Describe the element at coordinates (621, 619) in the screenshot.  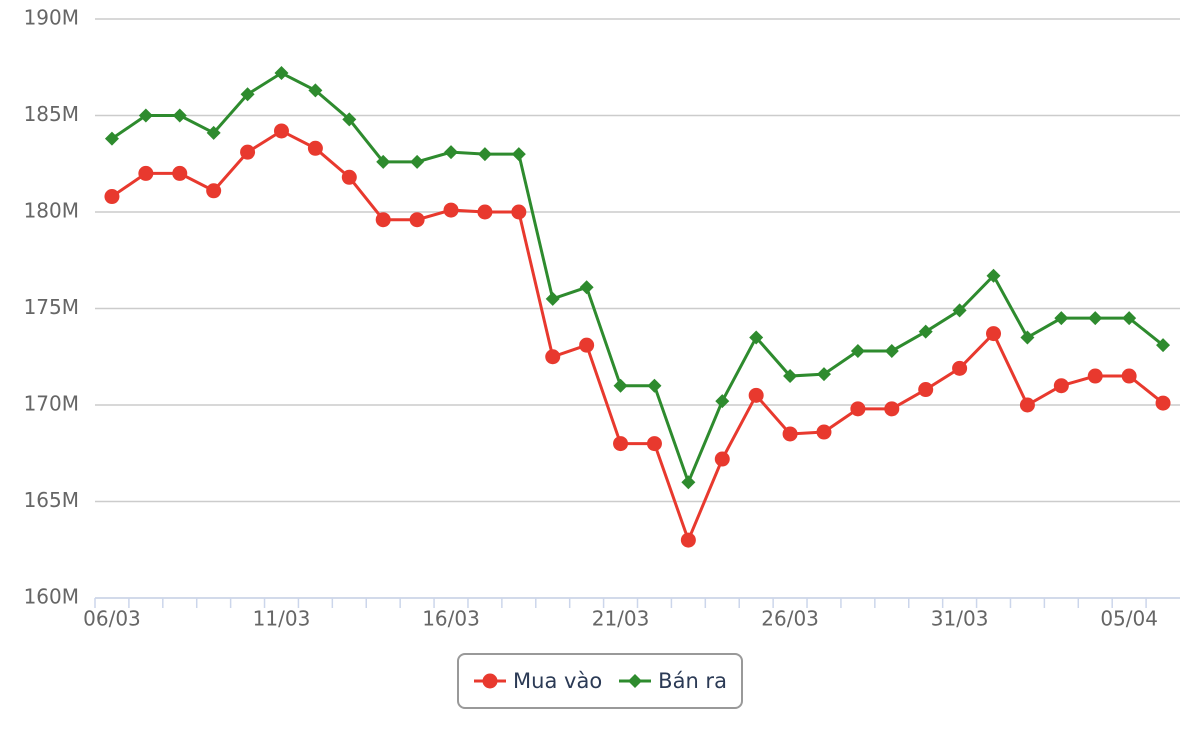
I see `x-tick-label: 21/03` at that location.